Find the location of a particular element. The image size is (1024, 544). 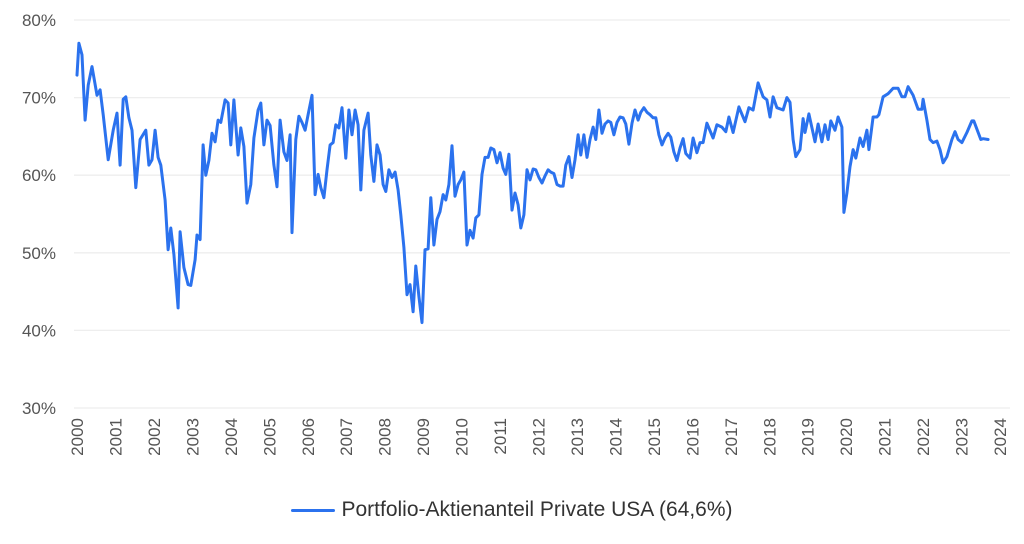

x-tick-label: 2000 is located at coordinates (77, 437).